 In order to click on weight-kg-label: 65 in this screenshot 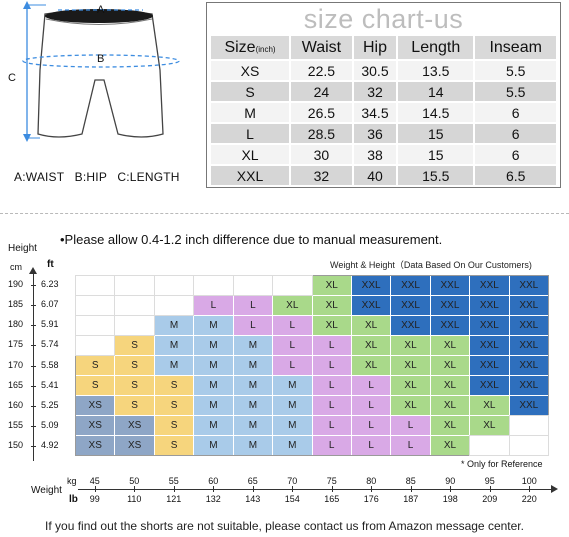, I will do `click(252, 481)`.